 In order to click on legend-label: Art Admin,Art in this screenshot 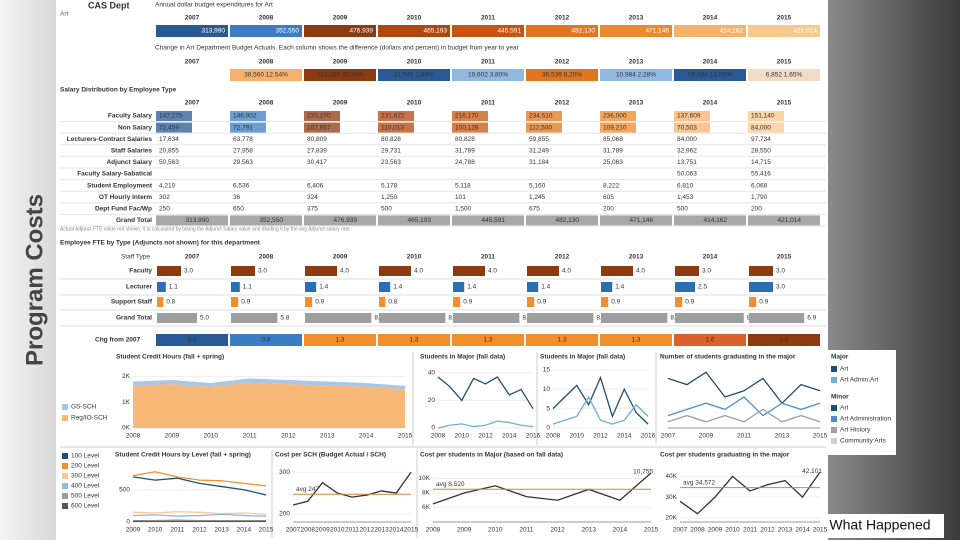, I will do `click(859, 380)`.